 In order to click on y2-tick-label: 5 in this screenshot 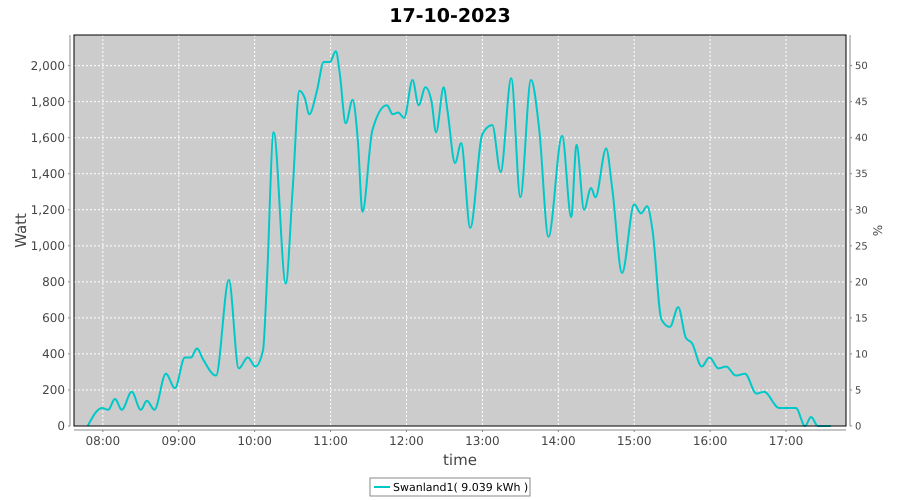, I will do `click(858, 390)`.